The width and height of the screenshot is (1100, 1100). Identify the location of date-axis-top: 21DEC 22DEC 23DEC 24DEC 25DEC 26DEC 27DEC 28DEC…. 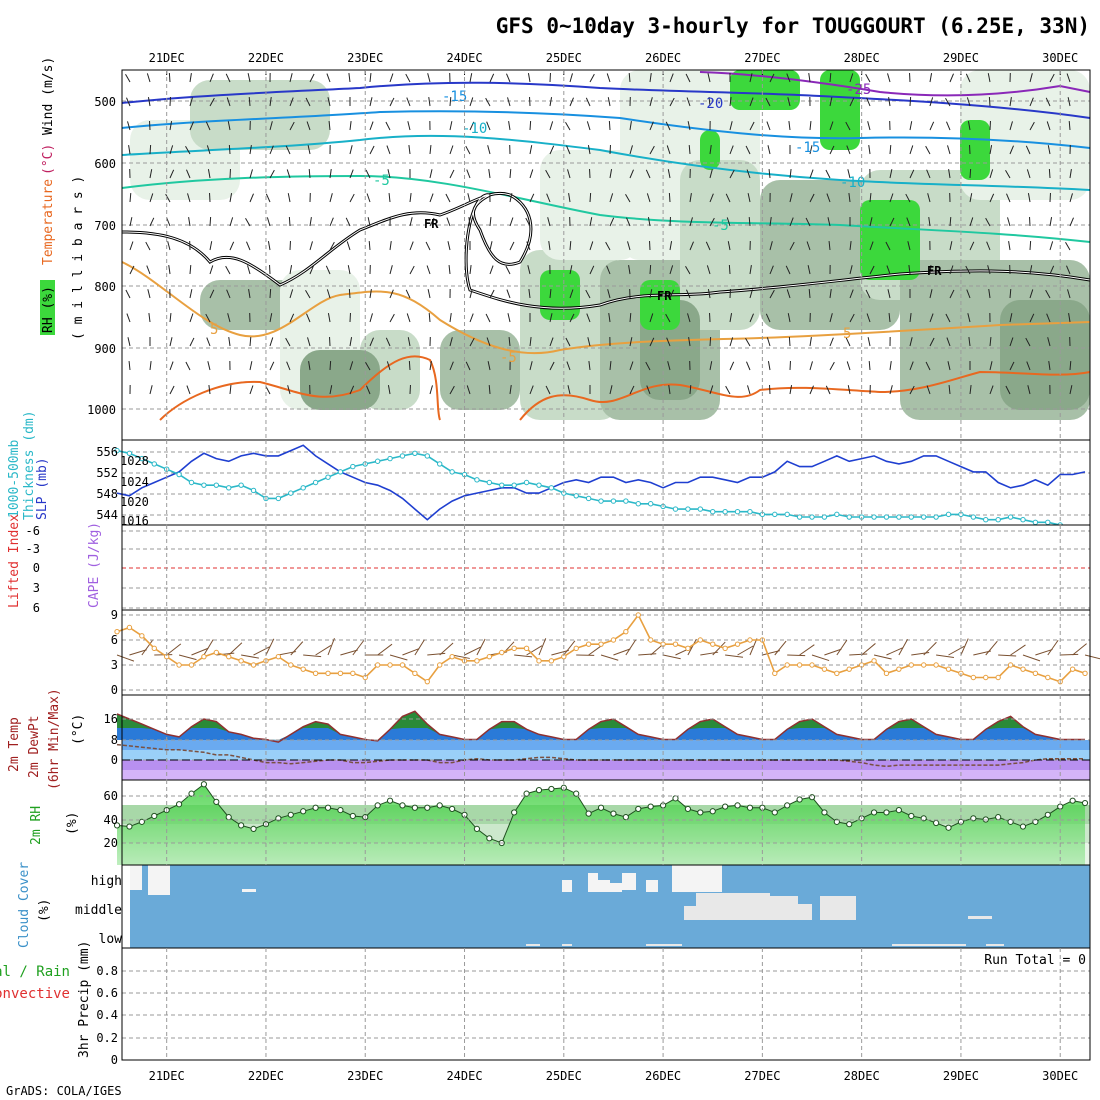
(613, 63).